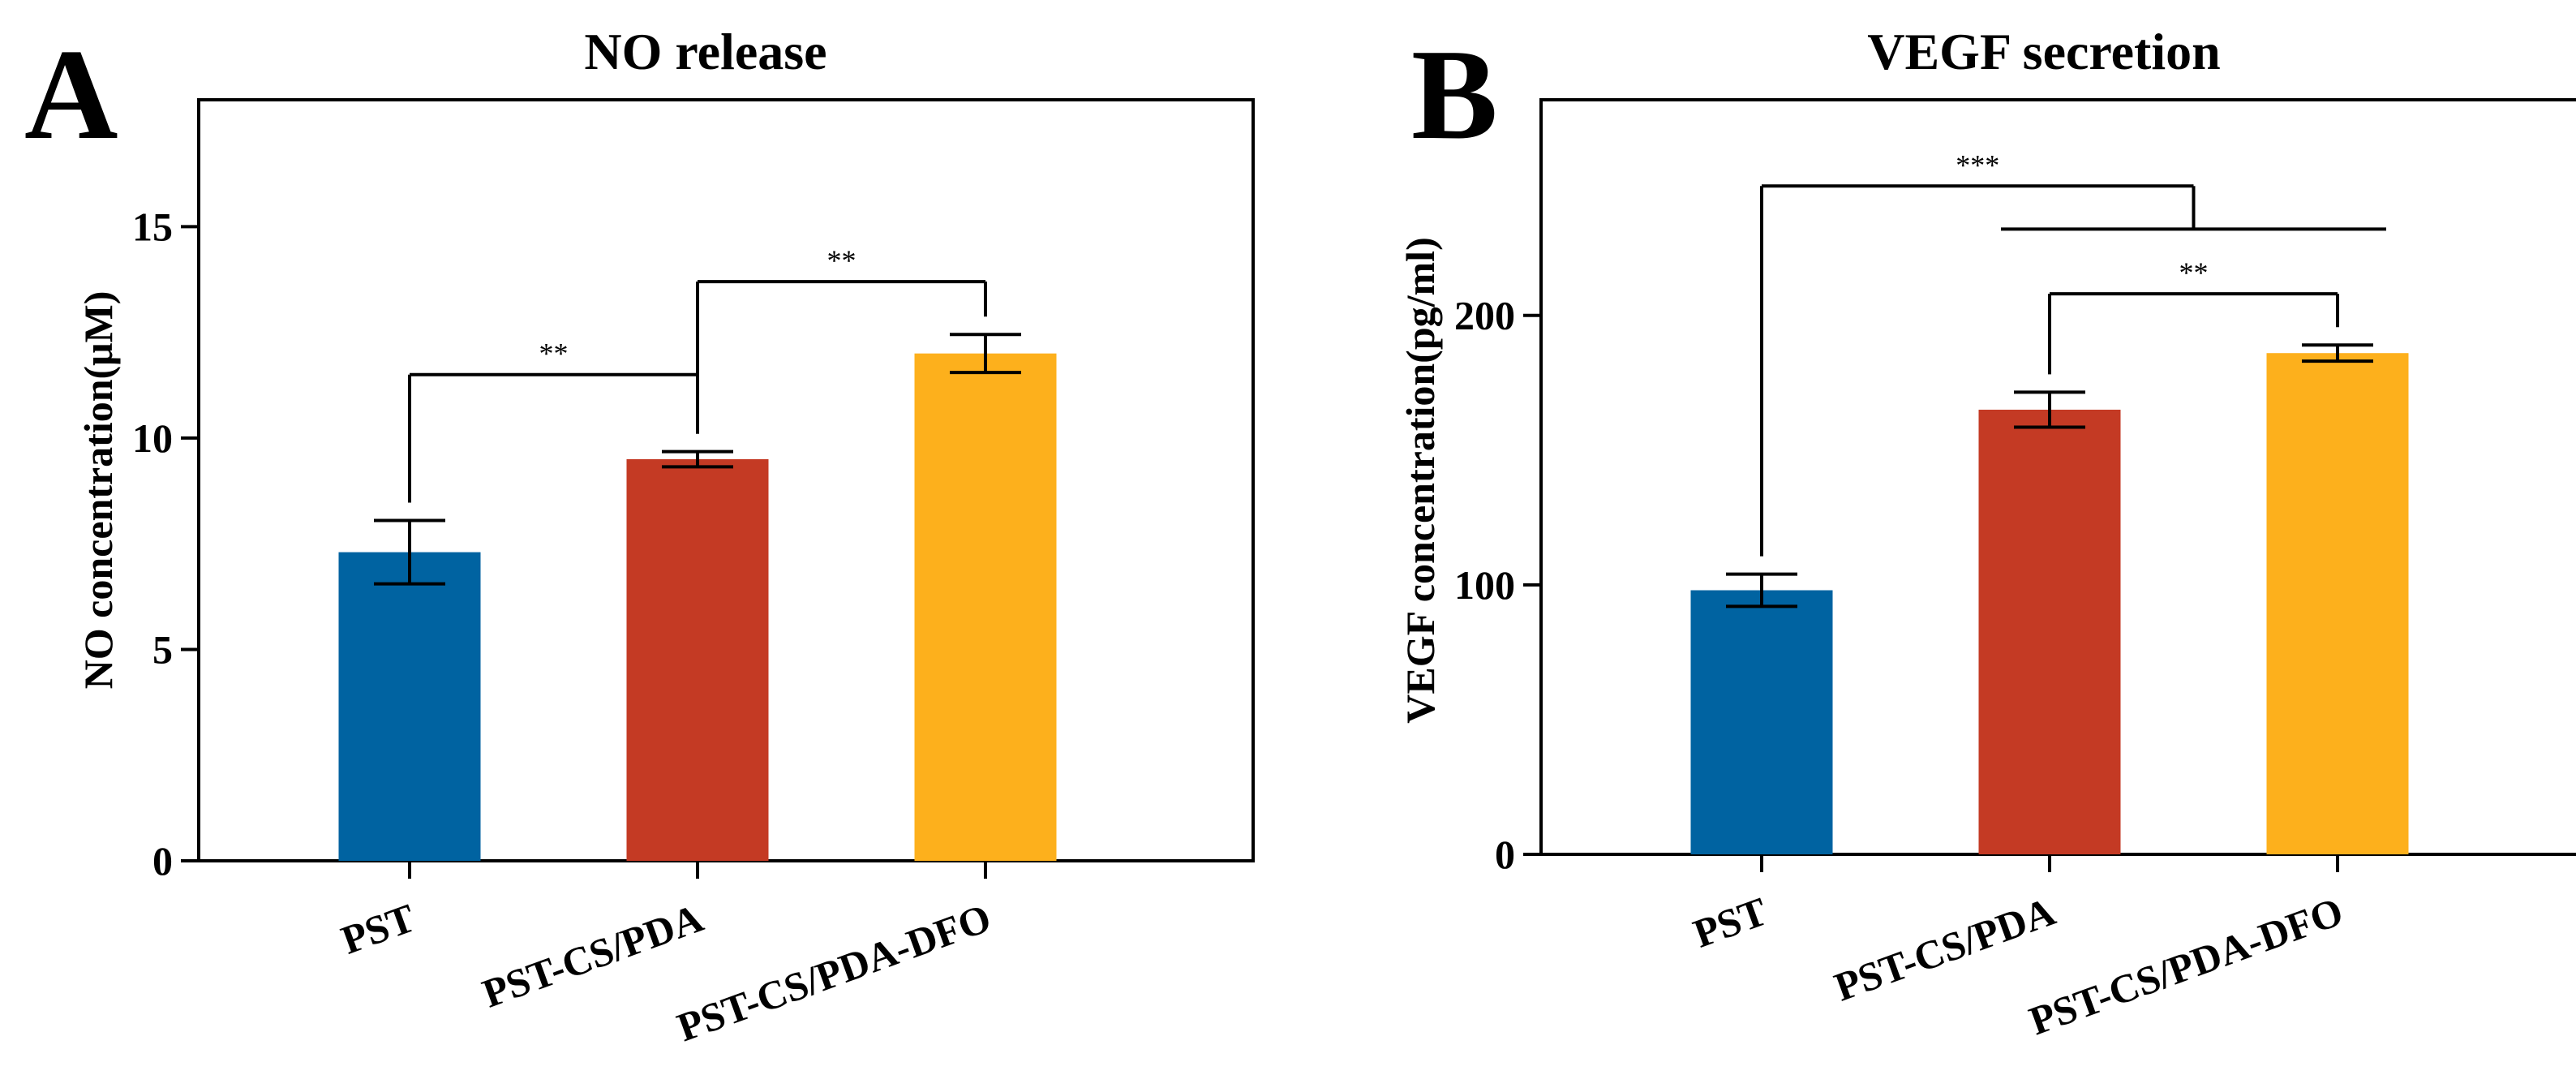 The image size is (2576, 1088). What do you see at coordinates (834, 973) in the screenshot?
I see `category-label-a-2: PST-CS/PDA-DFO` at bounding box center [834, 973].